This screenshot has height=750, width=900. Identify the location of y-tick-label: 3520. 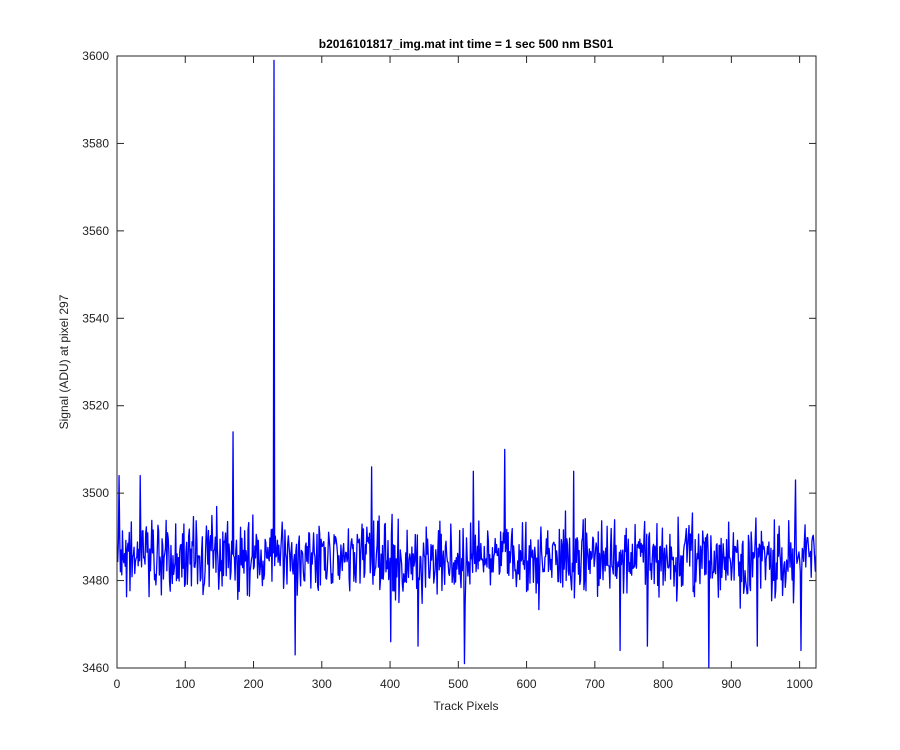
(95, 406).